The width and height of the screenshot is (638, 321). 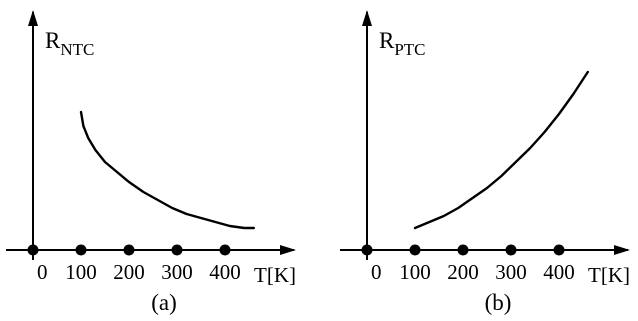 I want to click on panel-caption: (a), so click(x=164, y=302).